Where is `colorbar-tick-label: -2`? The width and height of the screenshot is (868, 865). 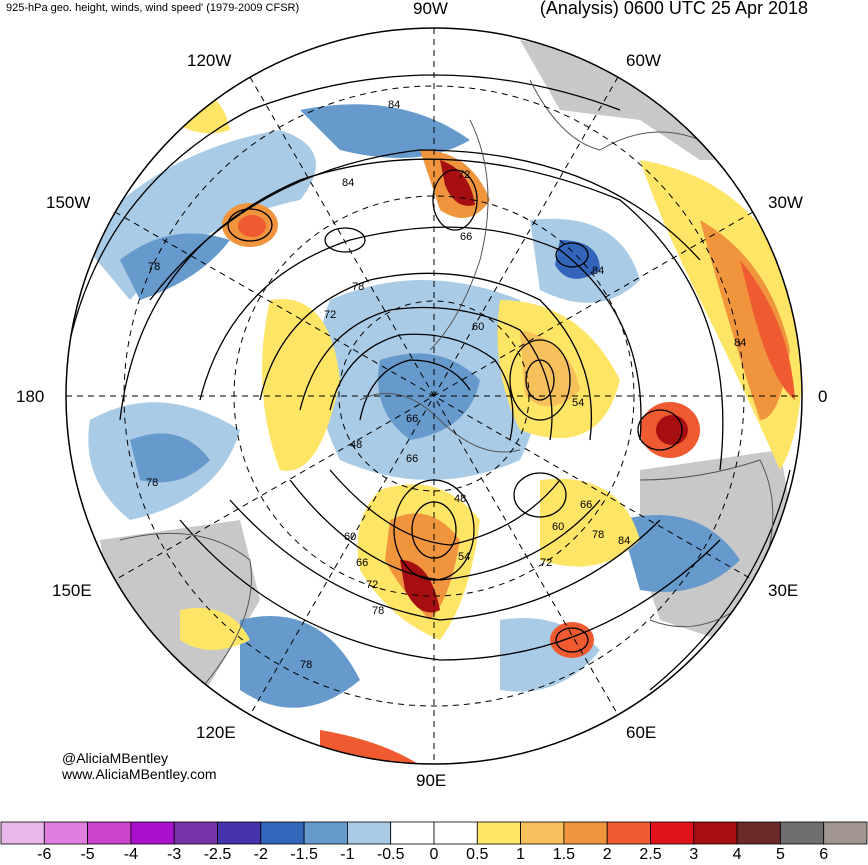 colorbar-tick-label: -2 is located at coordinates (260, 854).